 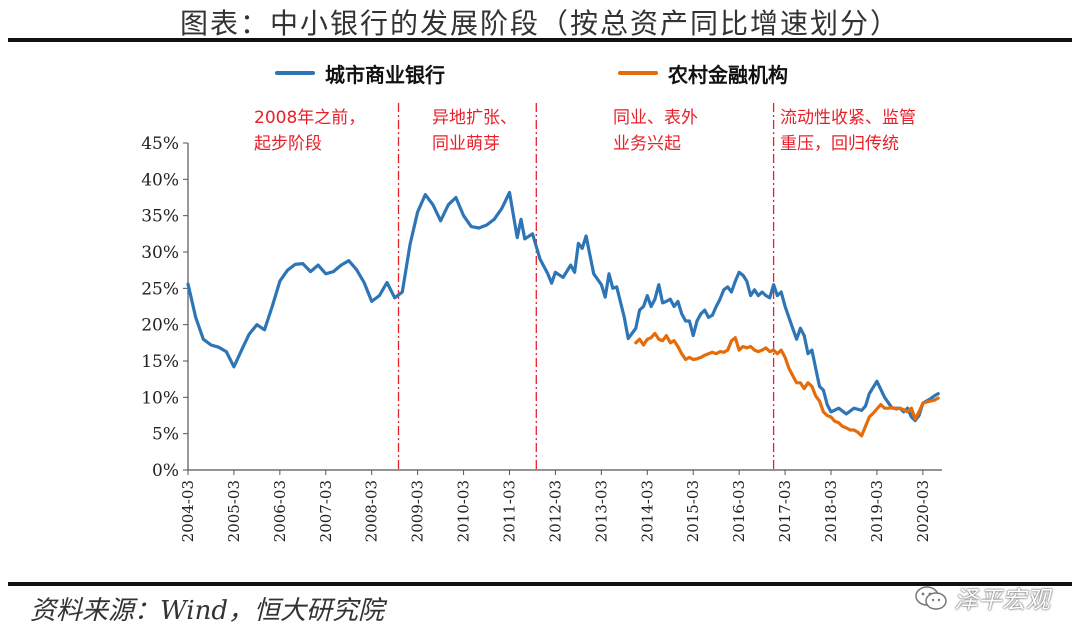 I want to click on bottom-rule, so click(x=540, y=584).